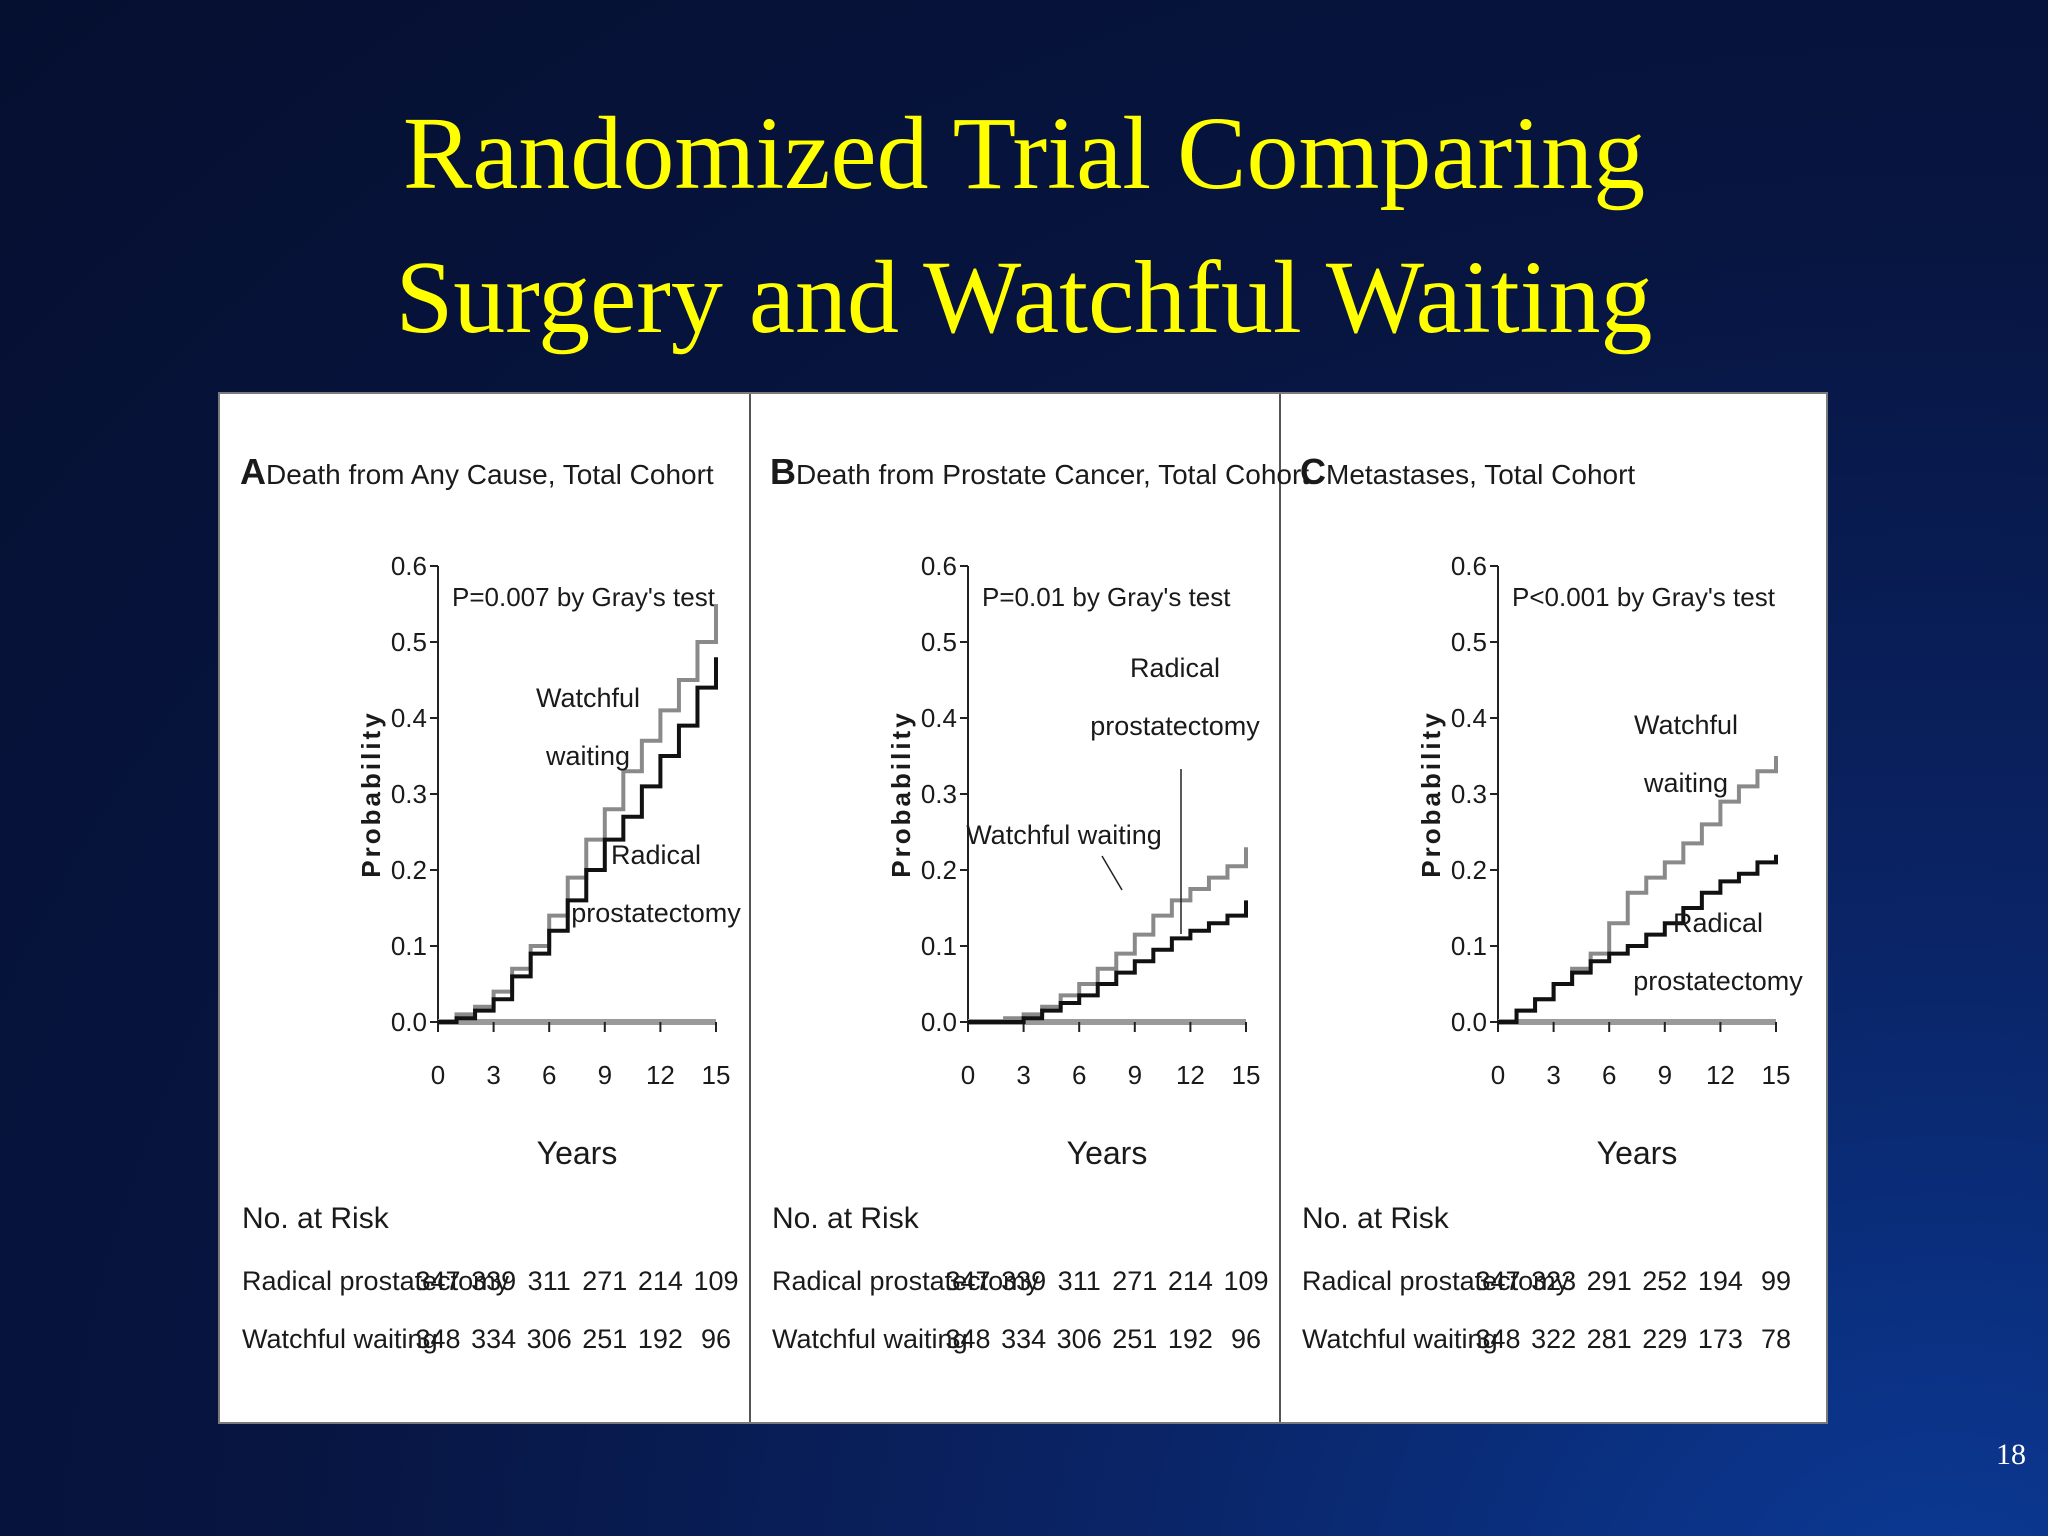  Describe the element at coordinates (1609, 1281) in the screenshot. I see `risk-table-value: 291` at that location.